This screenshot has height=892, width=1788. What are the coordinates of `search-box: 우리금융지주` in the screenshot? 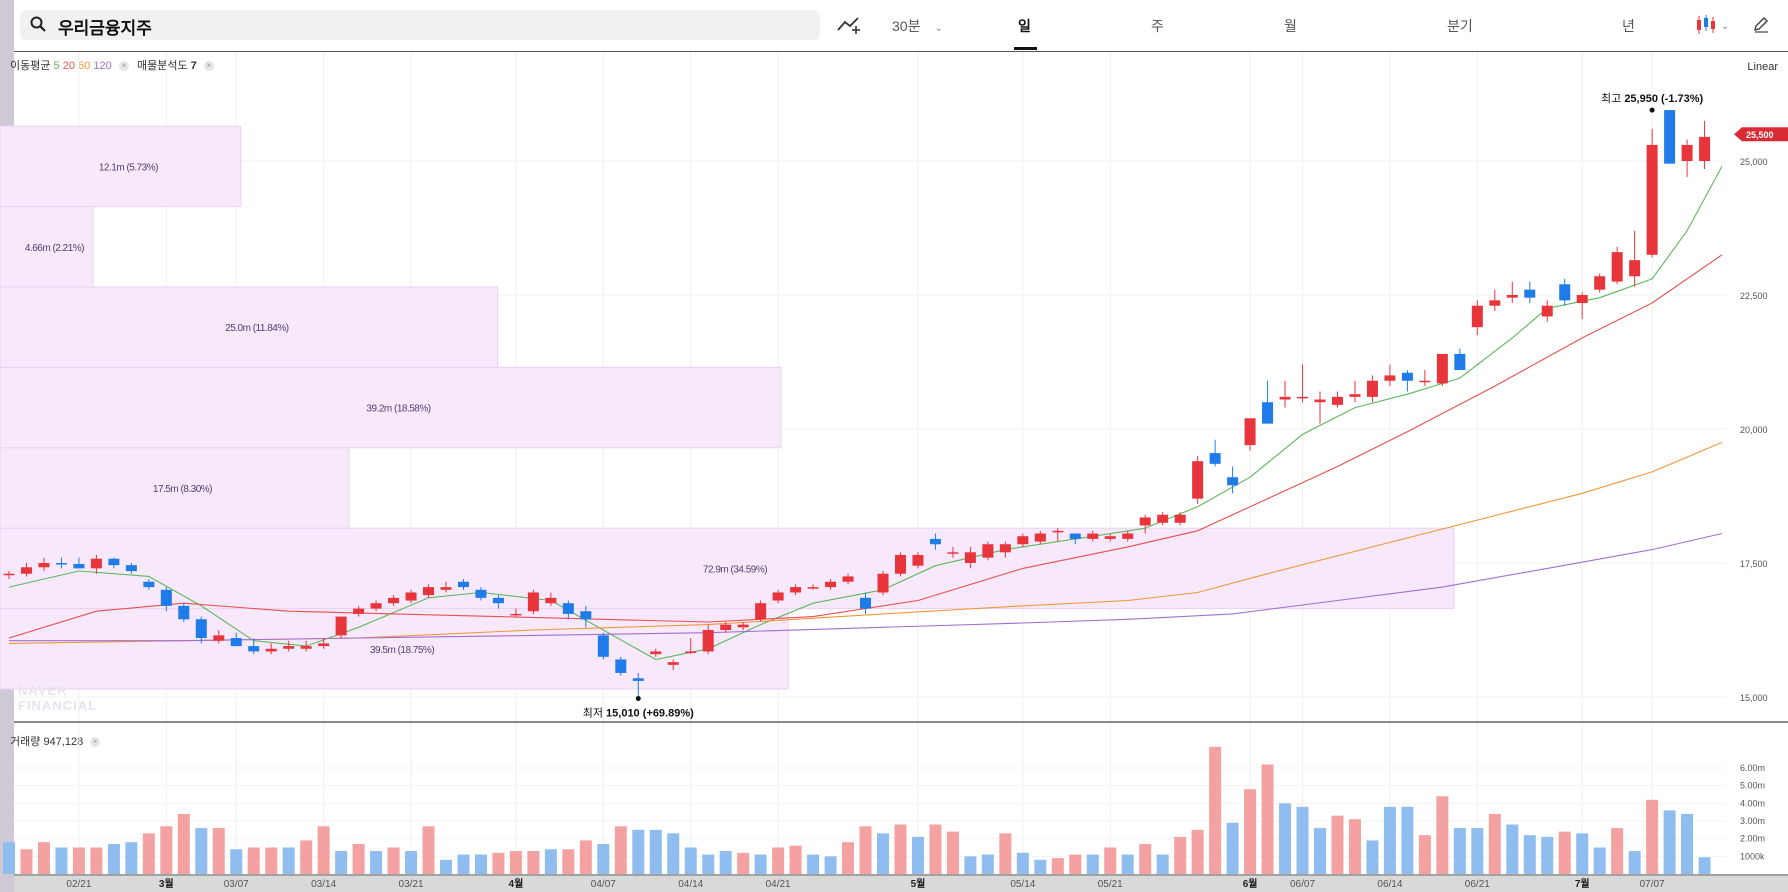 It's located at (420, 25).